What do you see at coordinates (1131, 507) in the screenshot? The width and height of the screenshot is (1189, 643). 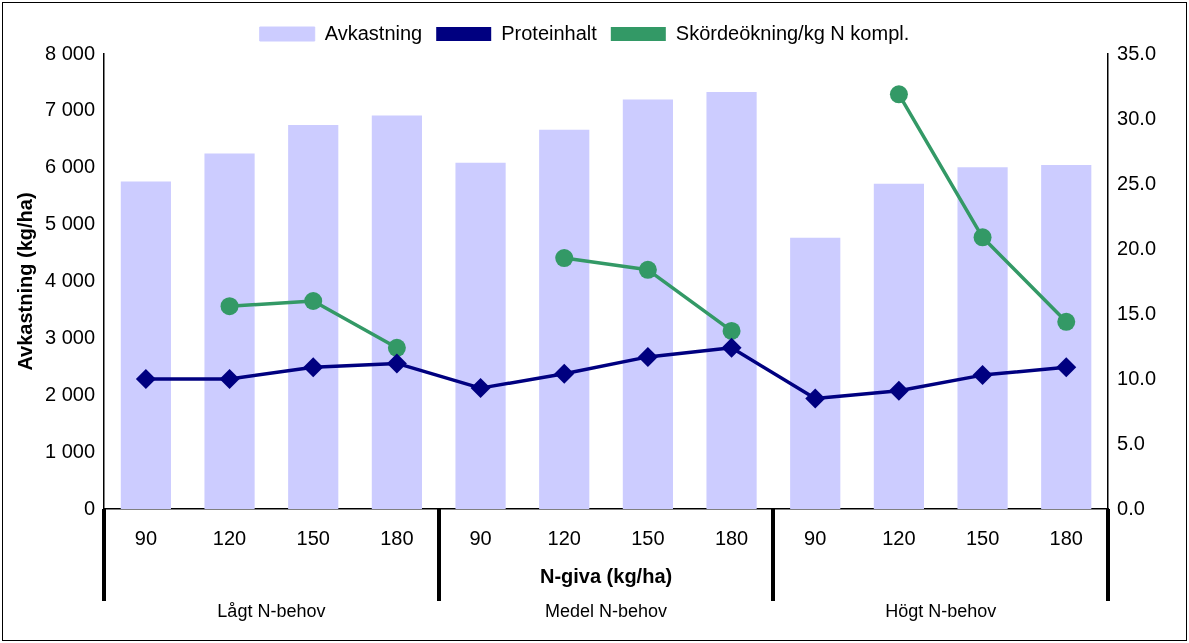 I see `y2-tick-label: 0.0` at bounding box center [1131, 507].